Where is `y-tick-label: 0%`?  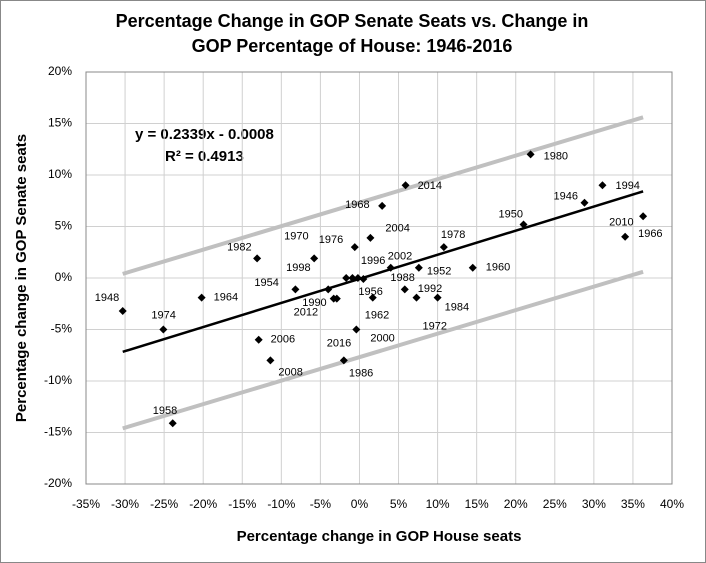 y-tick-label: 0% is located at coordinates (64, 277).